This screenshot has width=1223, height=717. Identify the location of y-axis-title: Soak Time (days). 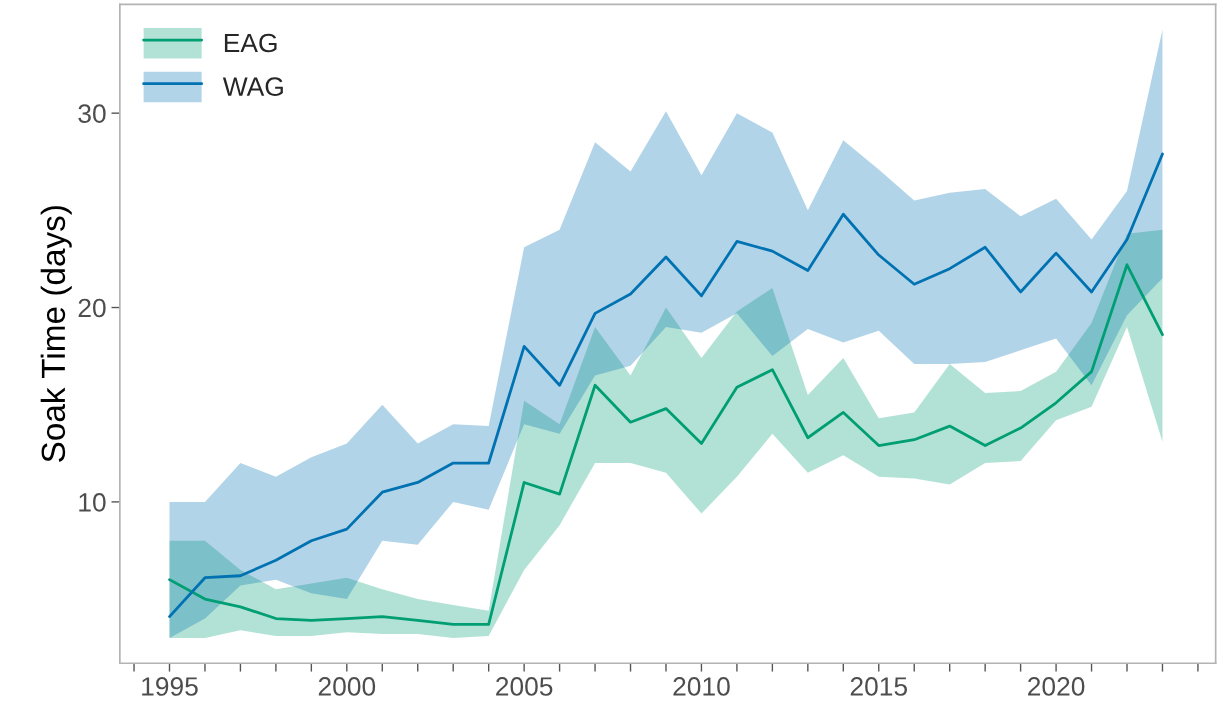
(56, 334).